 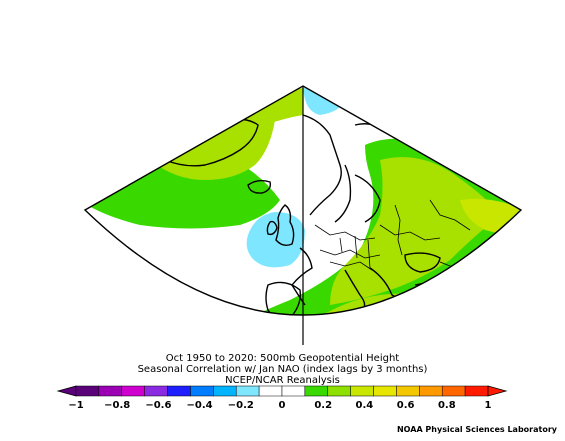 What do you see at coordinates (480, 265) in the screenshot?
I see `caspian-coast` at bounding box center [480, 265].